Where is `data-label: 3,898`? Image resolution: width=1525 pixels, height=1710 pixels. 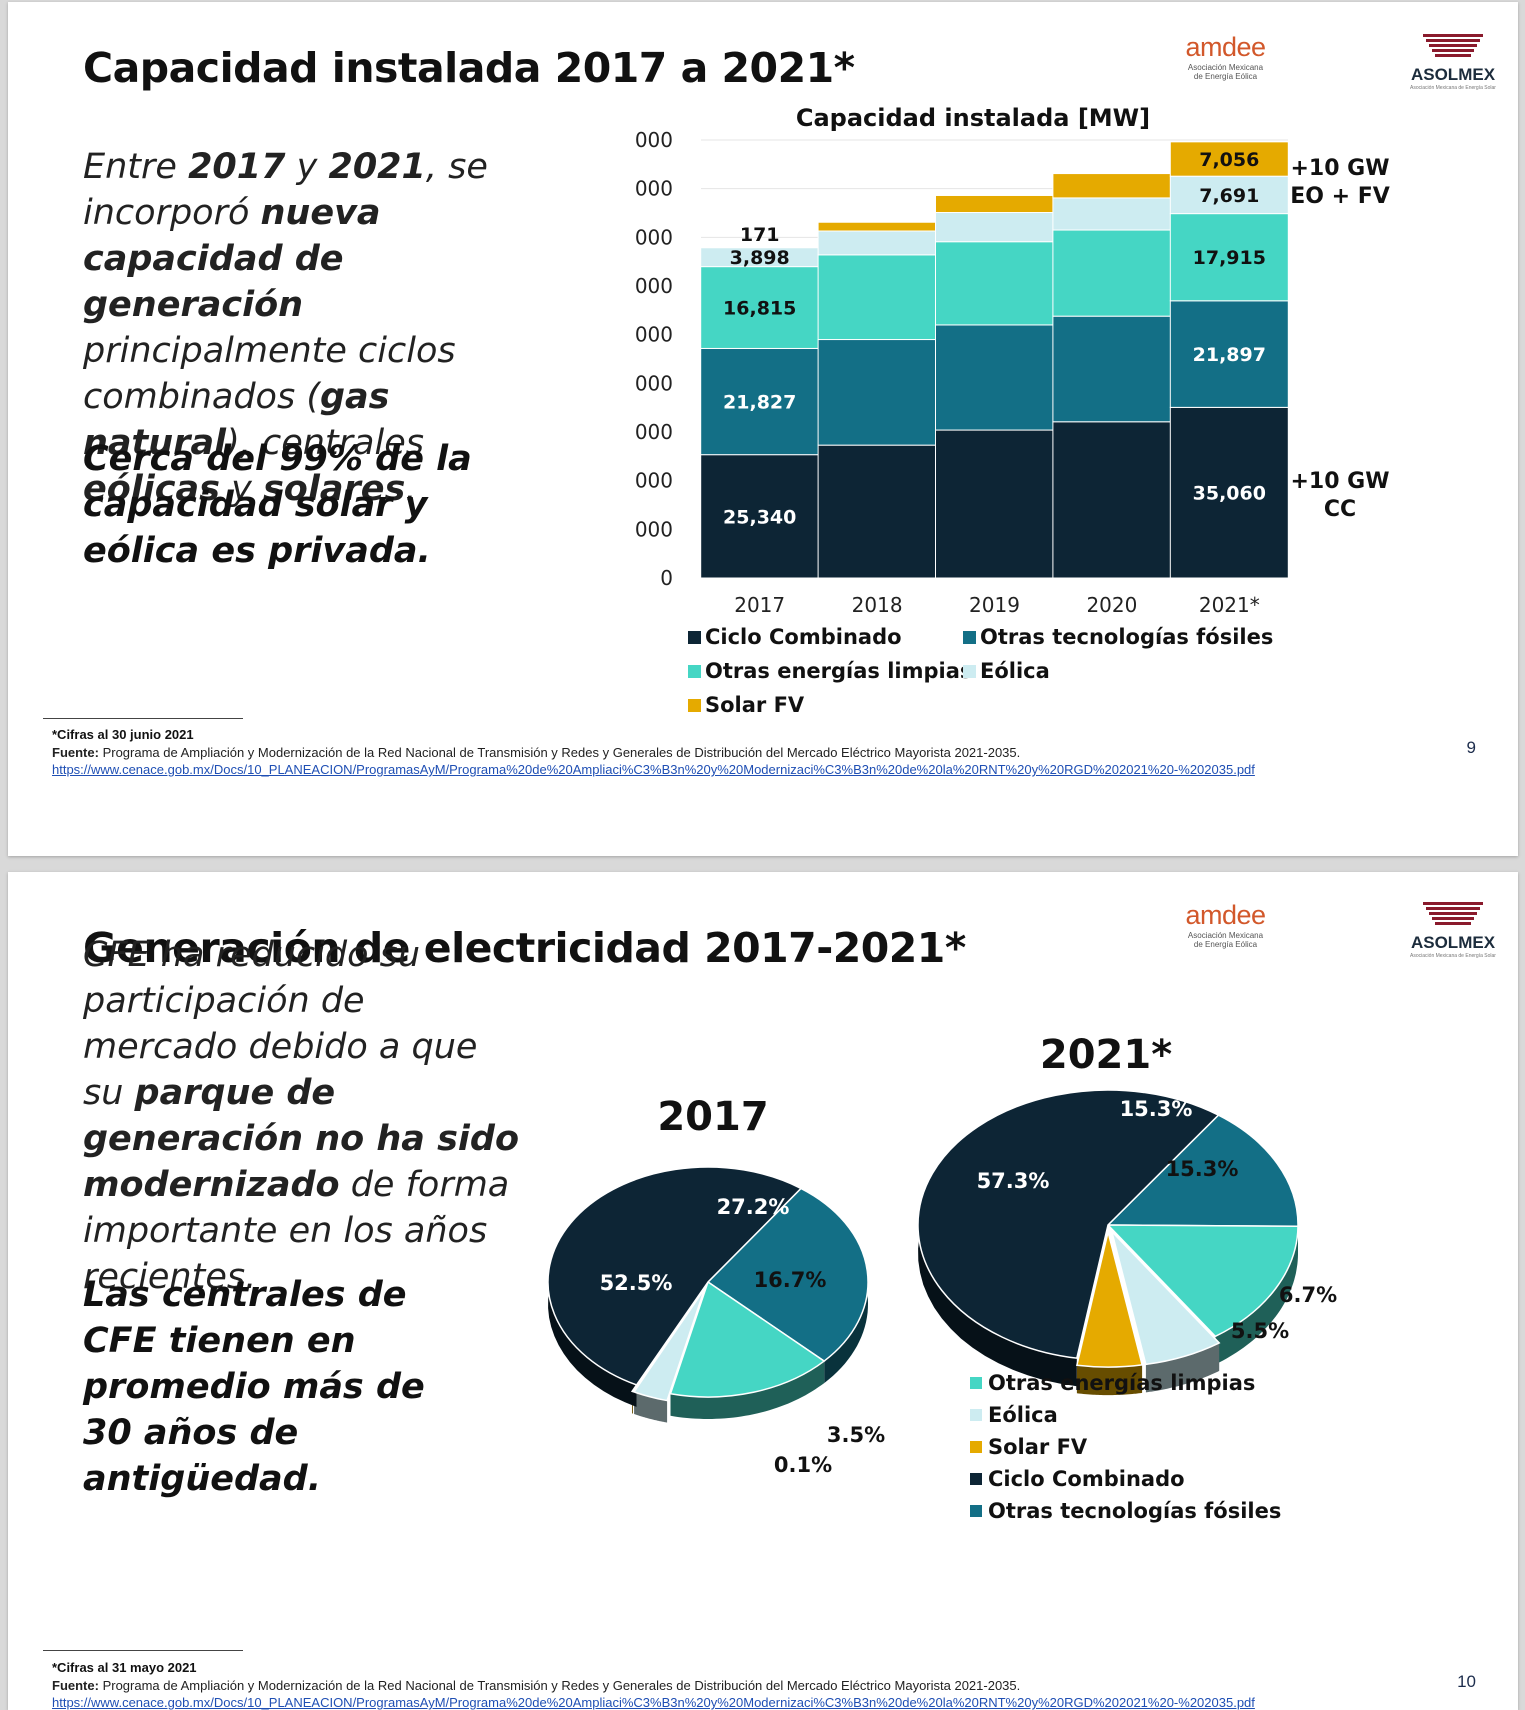 data-label: 3,898 is located at coordinates (760, 258).